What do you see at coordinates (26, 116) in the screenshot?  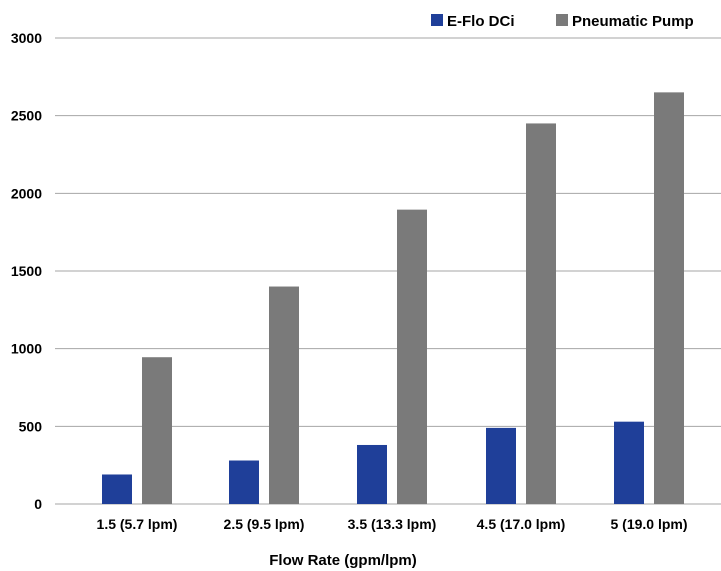 I see `y-tick-label: 2500` at bounding box center [26, 116].